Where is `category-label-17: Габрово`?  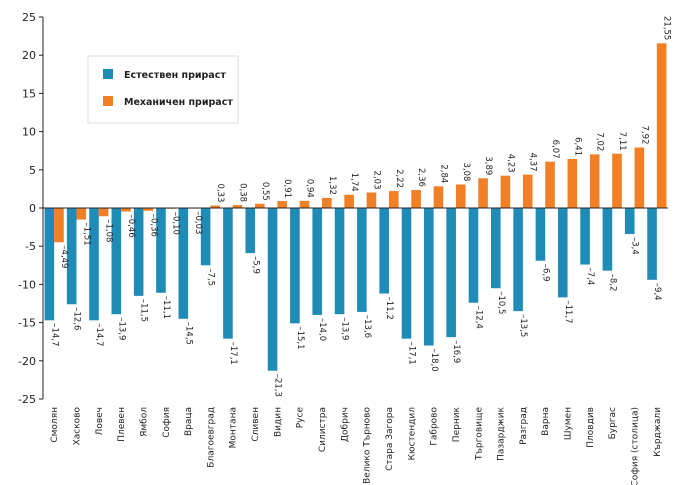 category-label-17: Габрово is located at coordinates (435, 426).